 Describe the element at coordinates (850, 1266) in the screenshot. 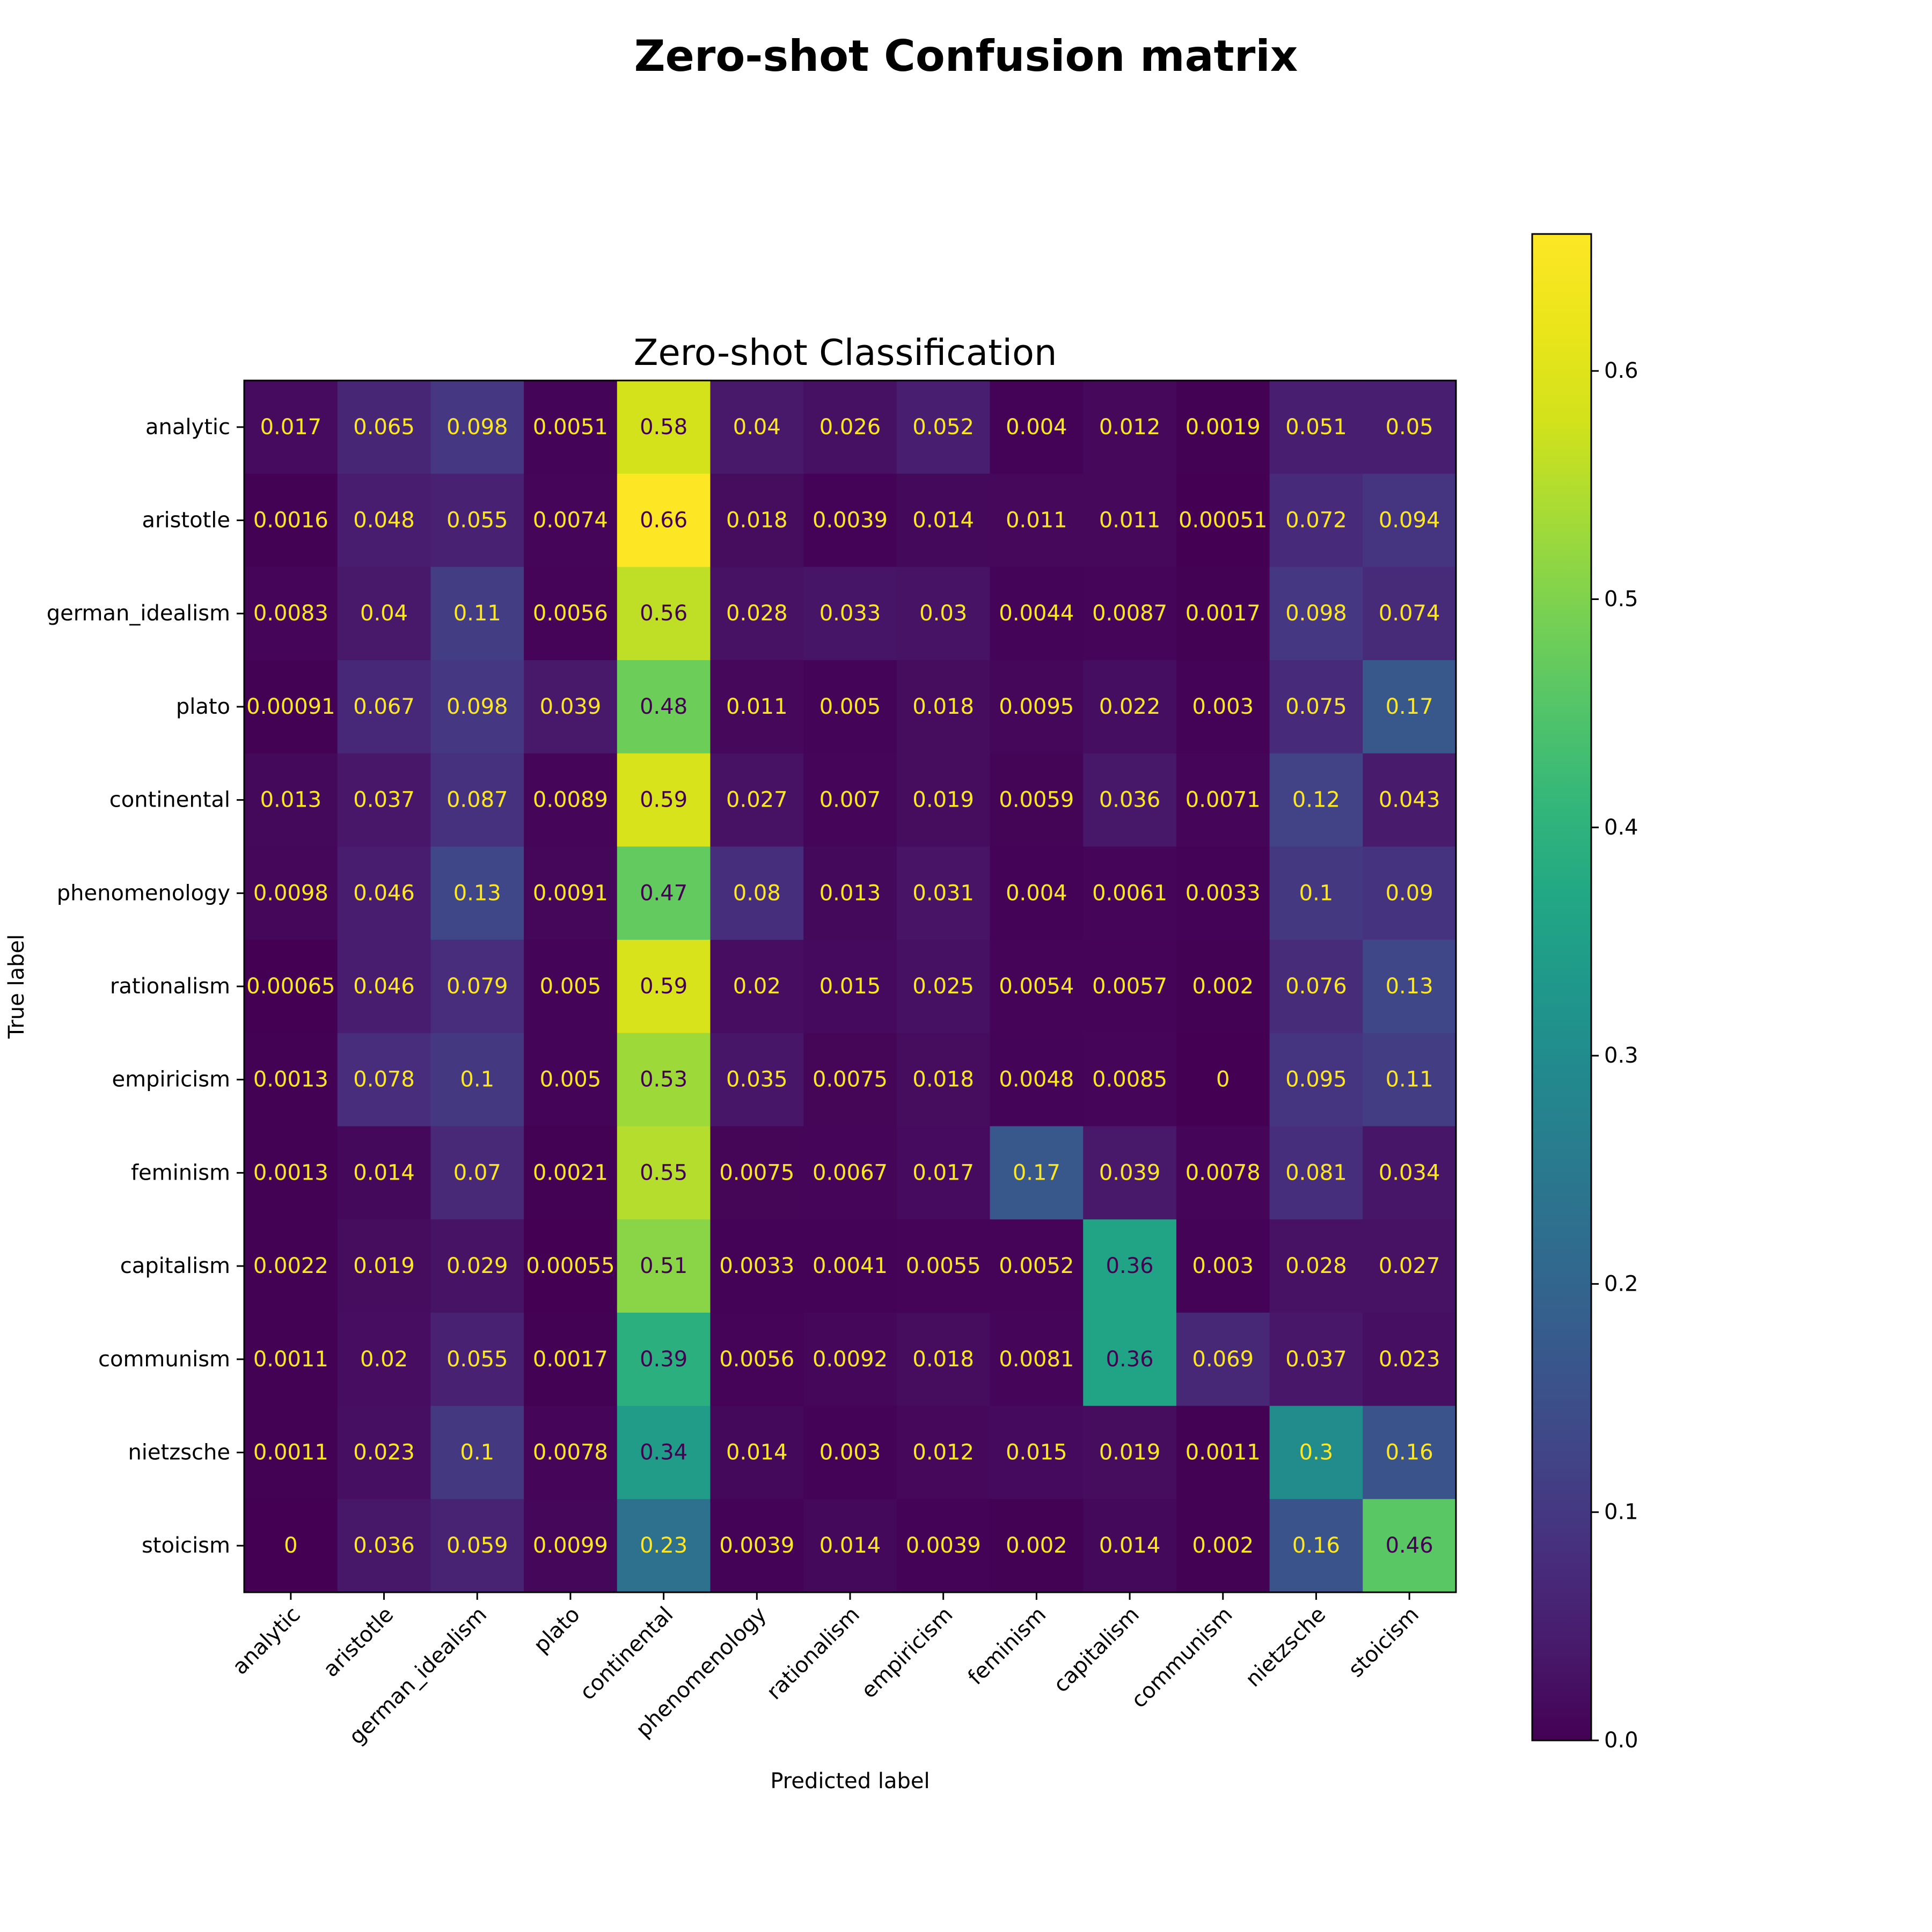

I see `cell-value-label: 0.0041` at that location.